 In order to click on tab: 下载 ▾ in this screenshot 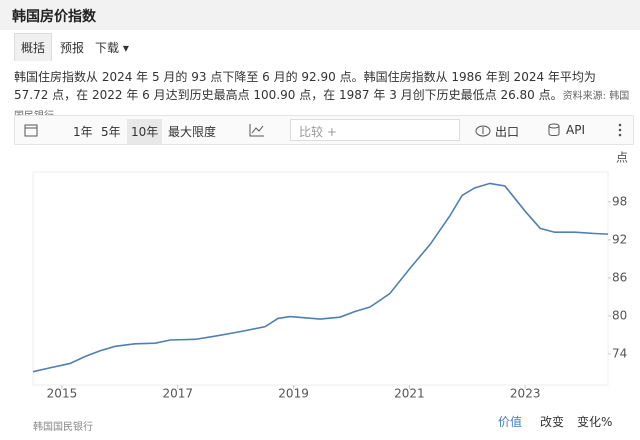, I will do `click(112, 48)`.